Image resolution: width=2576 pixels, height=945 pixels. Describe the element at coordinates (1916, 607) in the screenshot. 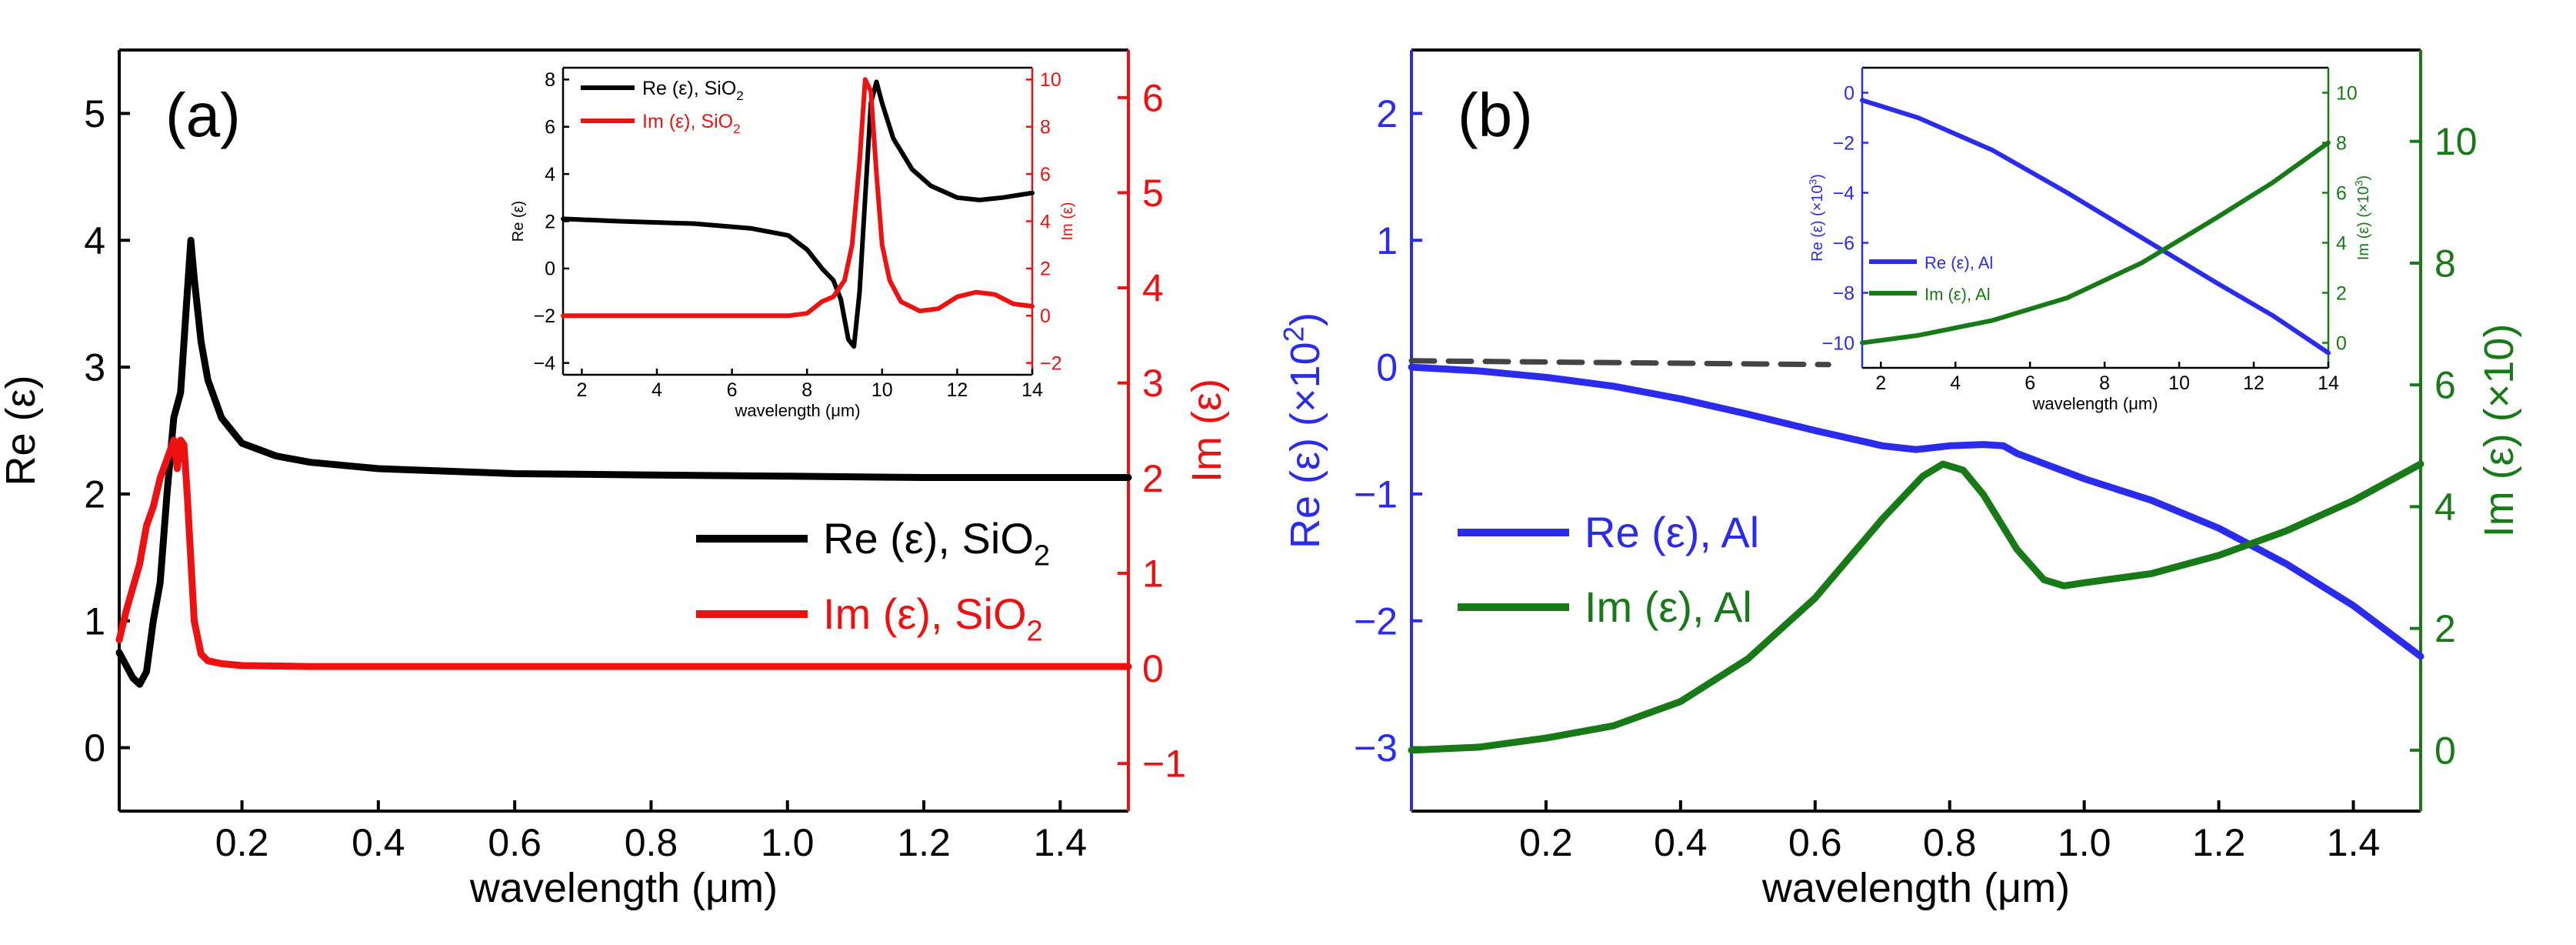

I see `series-line-im` at that location.